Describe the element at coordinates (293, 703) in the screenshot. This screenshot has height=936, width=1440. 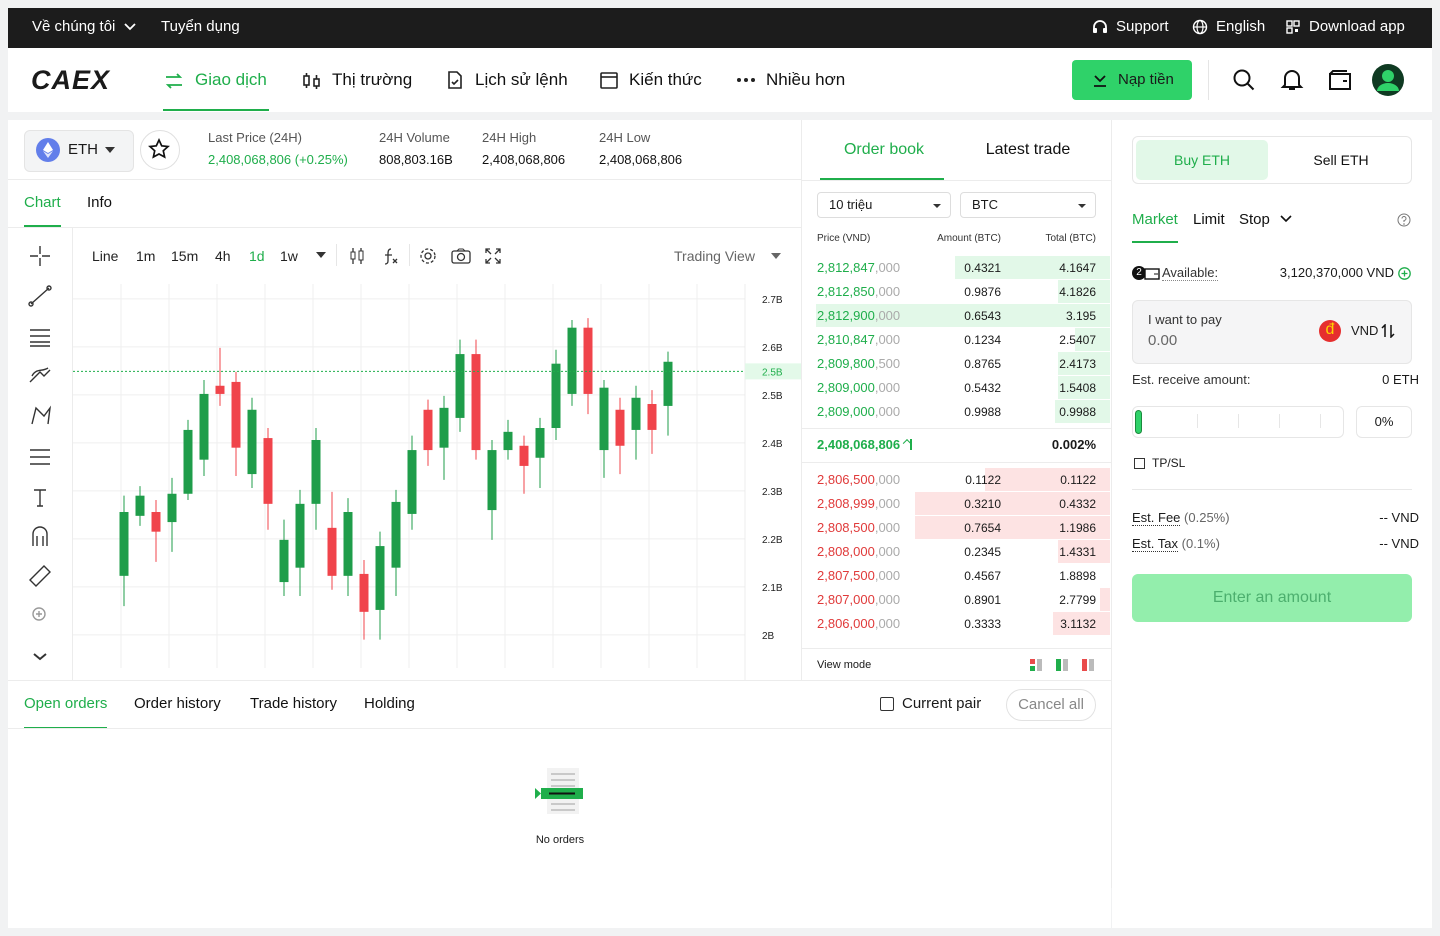
I see `orders-tab: Trade history` at that location.